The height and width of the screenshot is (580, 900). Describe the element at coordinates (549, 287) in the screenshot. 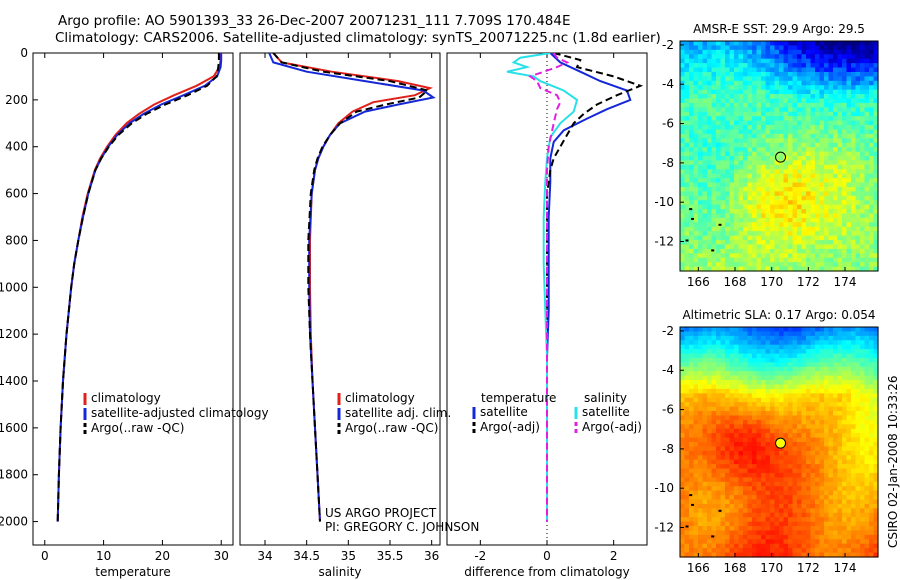

I see `series-line-salinity-argo-adj-` at that location.